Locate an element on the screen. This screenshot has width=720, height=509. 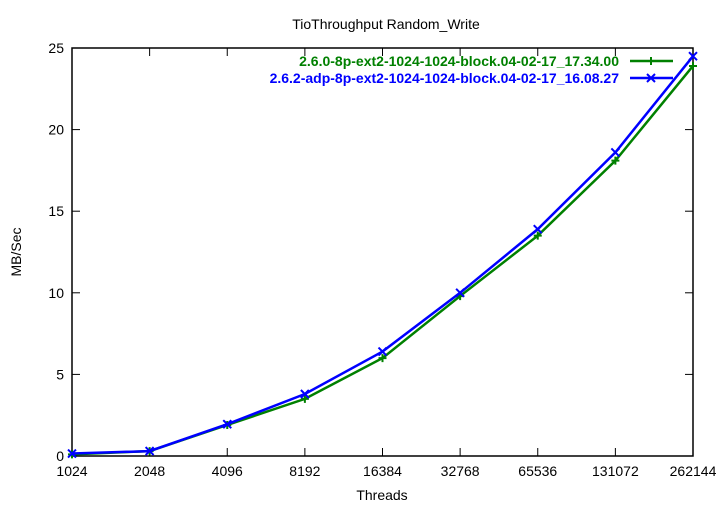
y-tick-label: 0 is located at coordinates (60, 456).